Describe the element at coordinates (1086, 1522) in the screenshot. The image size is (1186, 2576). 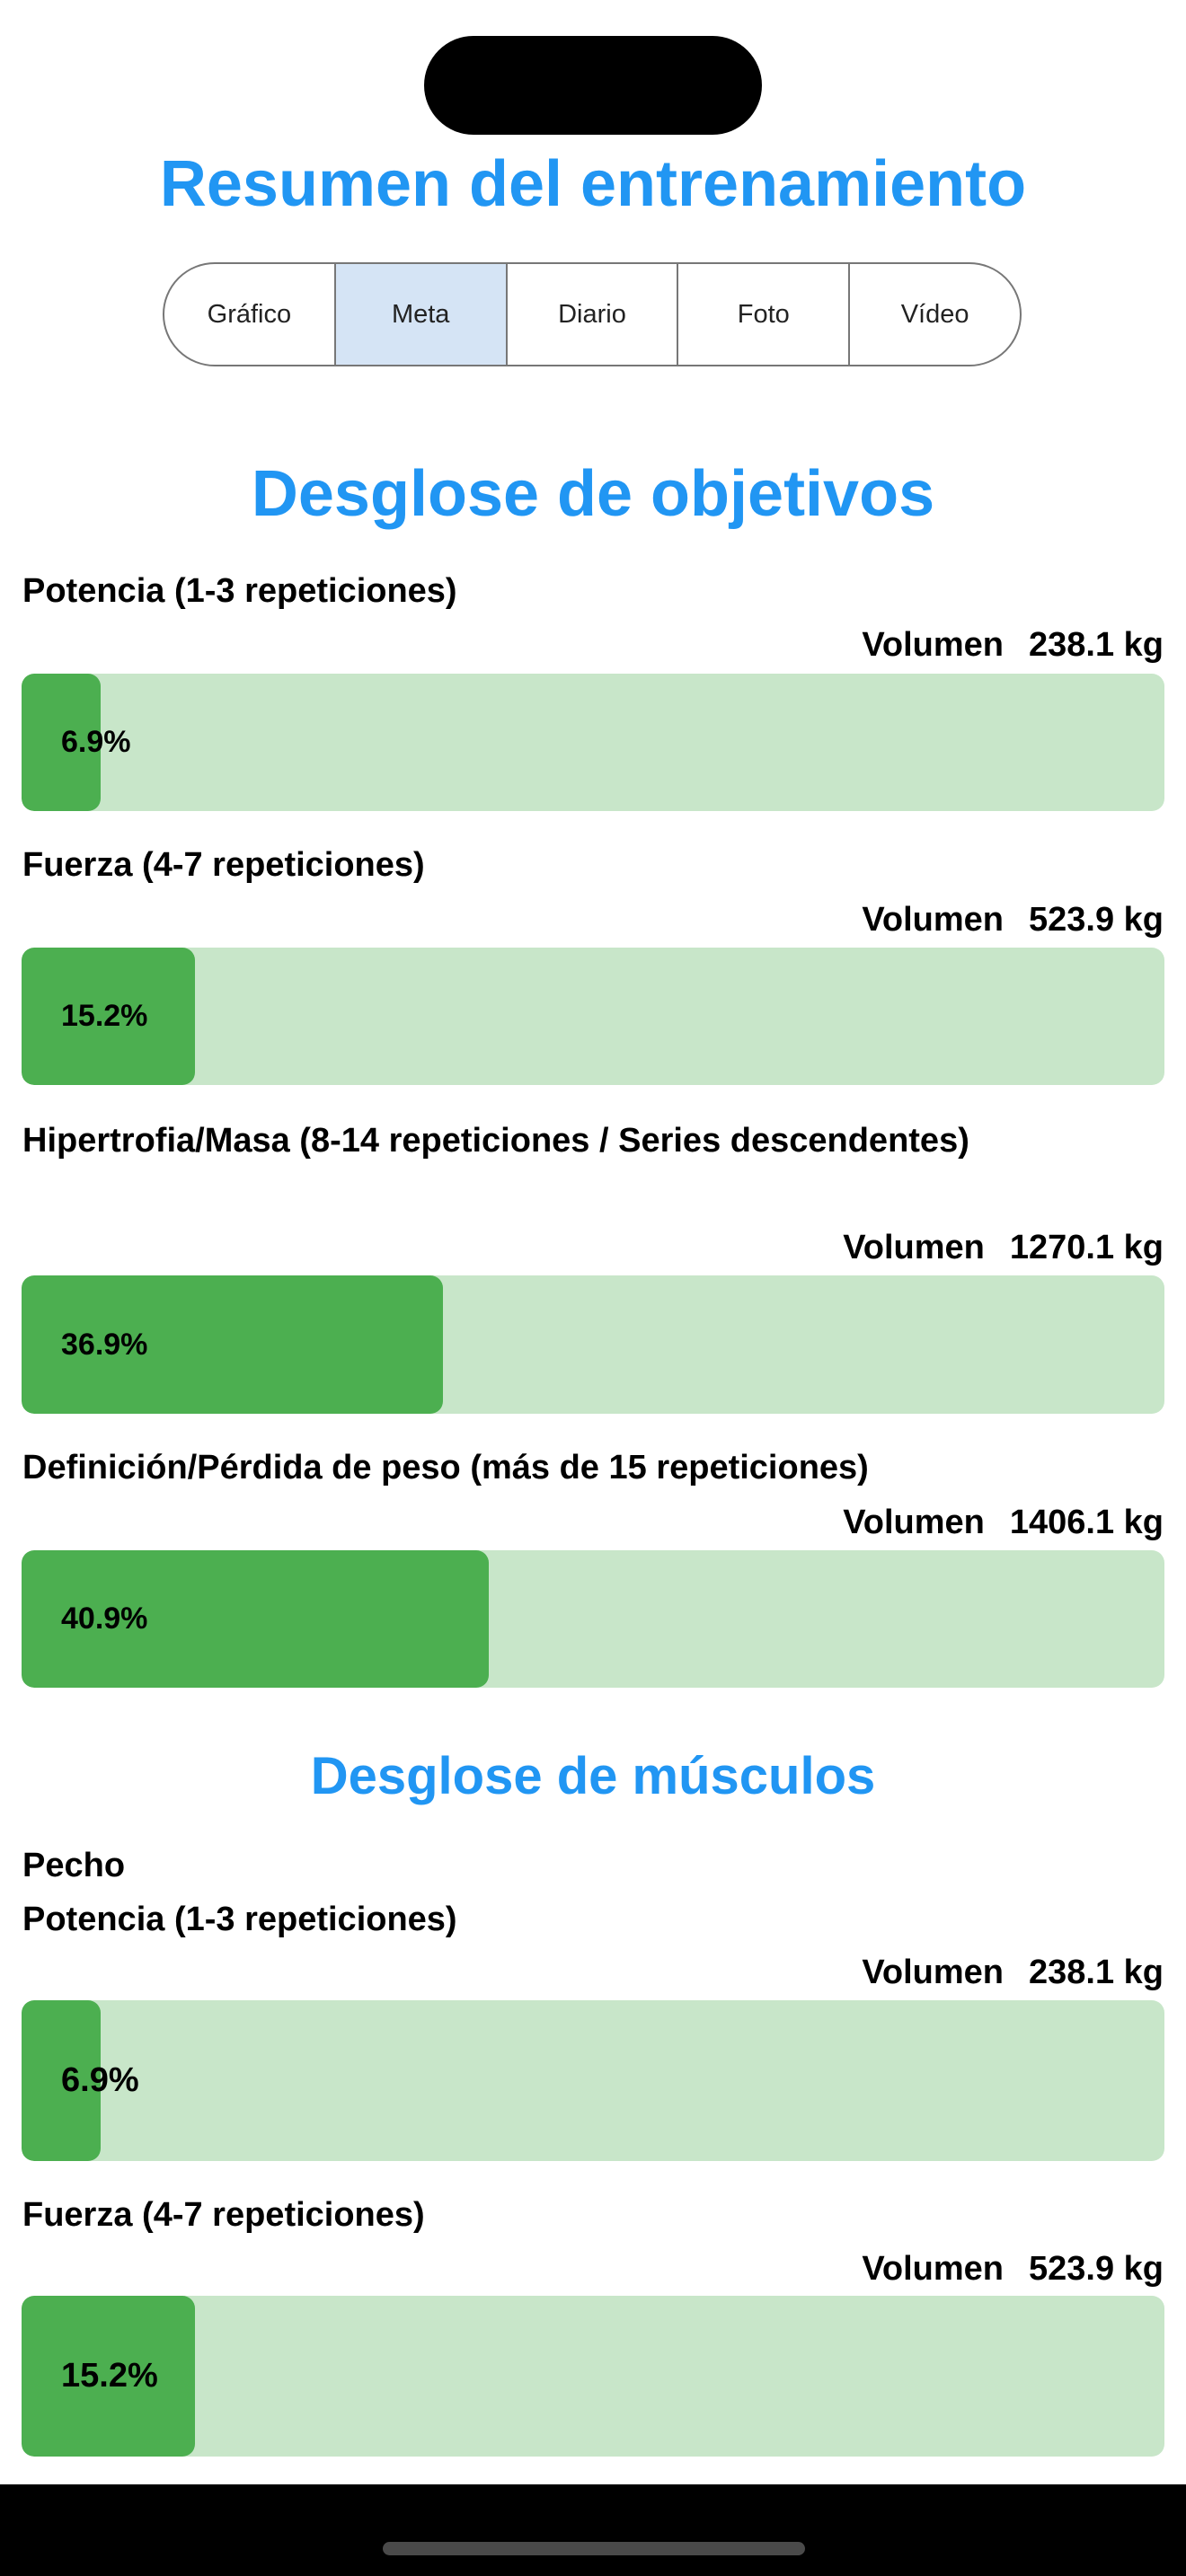
I see `volume-value: 1406.1 kg` at that location.